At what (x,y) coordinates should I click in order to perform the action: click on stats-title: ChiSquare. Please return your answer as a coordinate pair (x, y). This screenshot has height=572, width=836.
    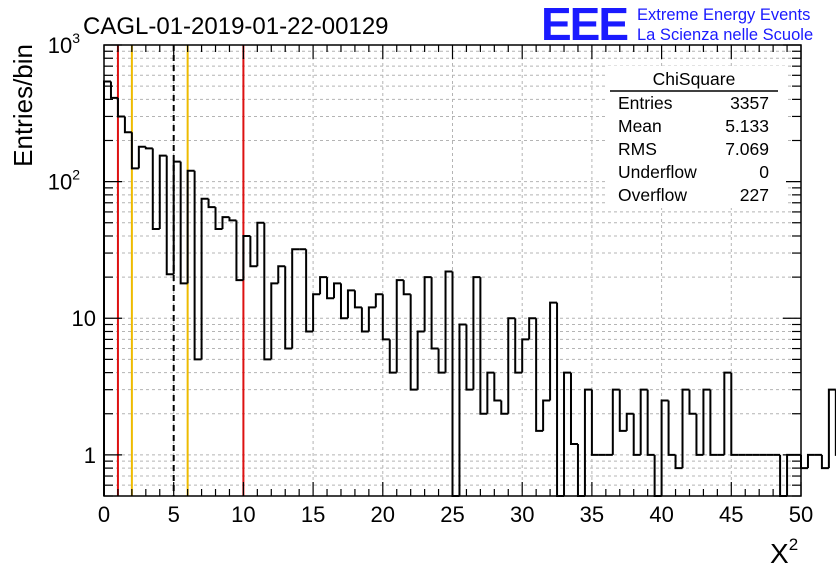
    Looking at the image, I should click on (694, 79).